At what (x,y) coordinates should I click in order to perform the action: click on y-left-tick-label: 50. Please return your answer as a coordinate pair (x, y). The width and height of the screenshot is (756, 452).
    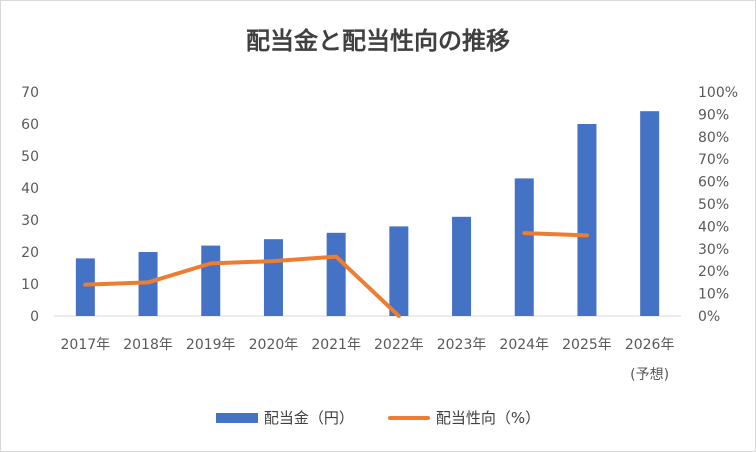
    Looking at the image, I should click on (30, 157).